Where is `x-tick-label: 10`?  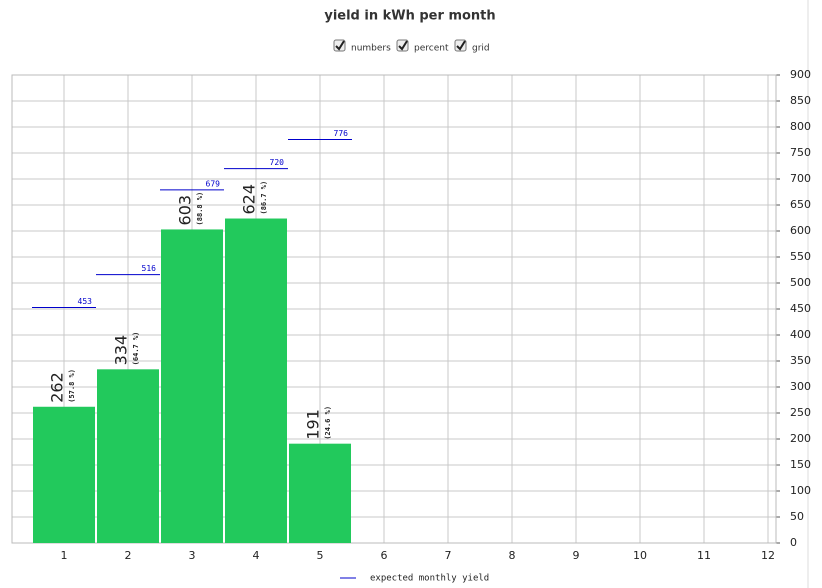 x-tick-label: 10 is located at coordinates (640, 555).